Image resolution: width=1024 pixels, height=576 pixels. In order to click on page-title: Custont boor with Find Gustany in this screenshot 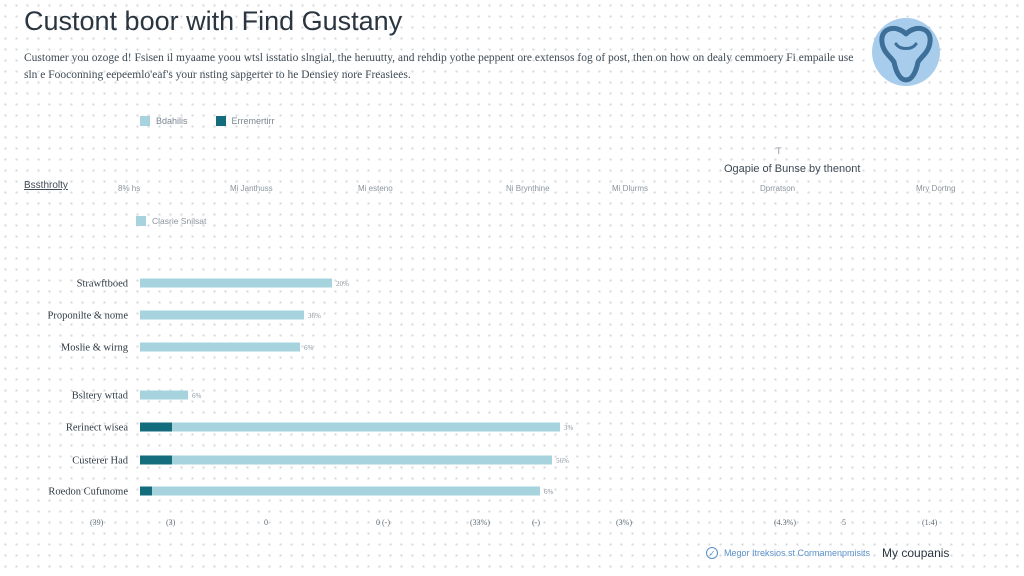, I will do `click(213, 21)`.